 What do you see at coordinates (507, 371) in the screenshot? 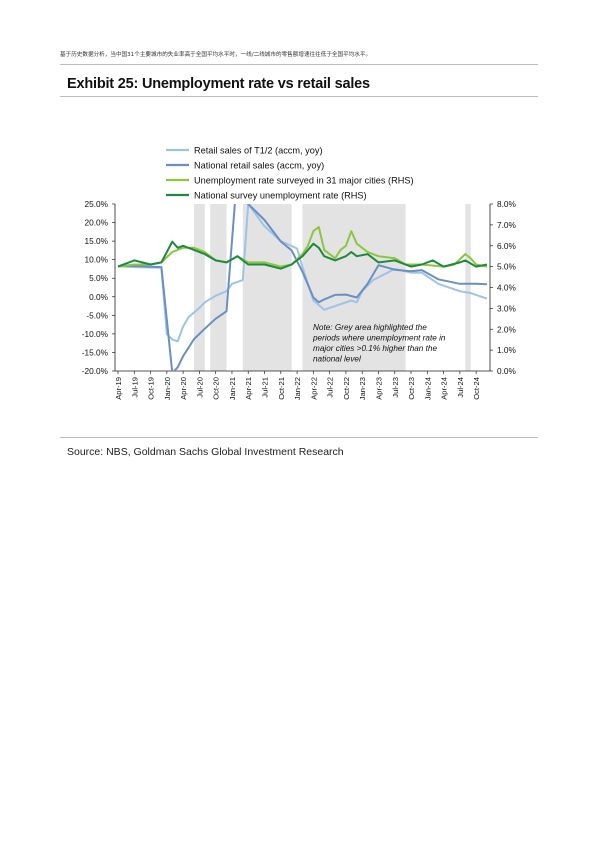
I see `right-tick-label: 0.0%` at bounding box center [507, 371].